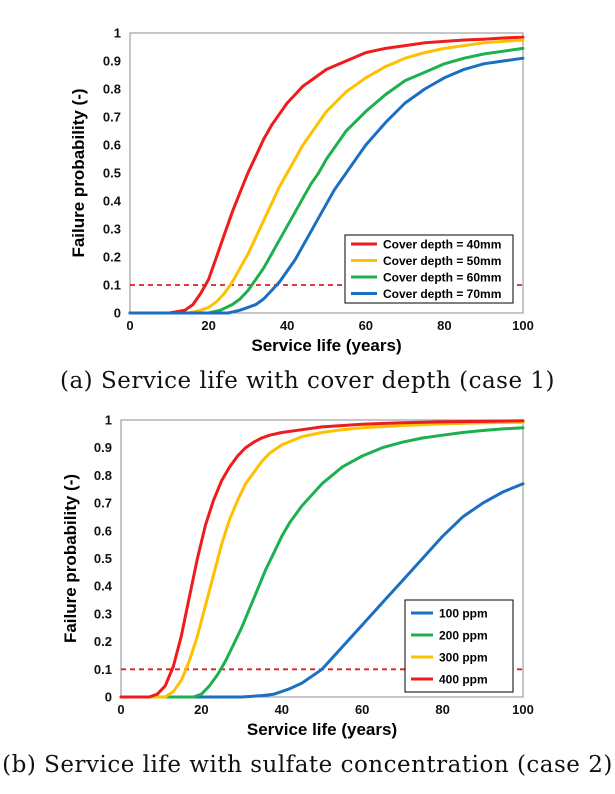 Image resolution: width=615 pixels, height=794 pixels. What do you see at coordinates (103, 503) in the screenshot?
I see `chart-1-y-tick-label: 0.7` at bounding box center [103, 503].